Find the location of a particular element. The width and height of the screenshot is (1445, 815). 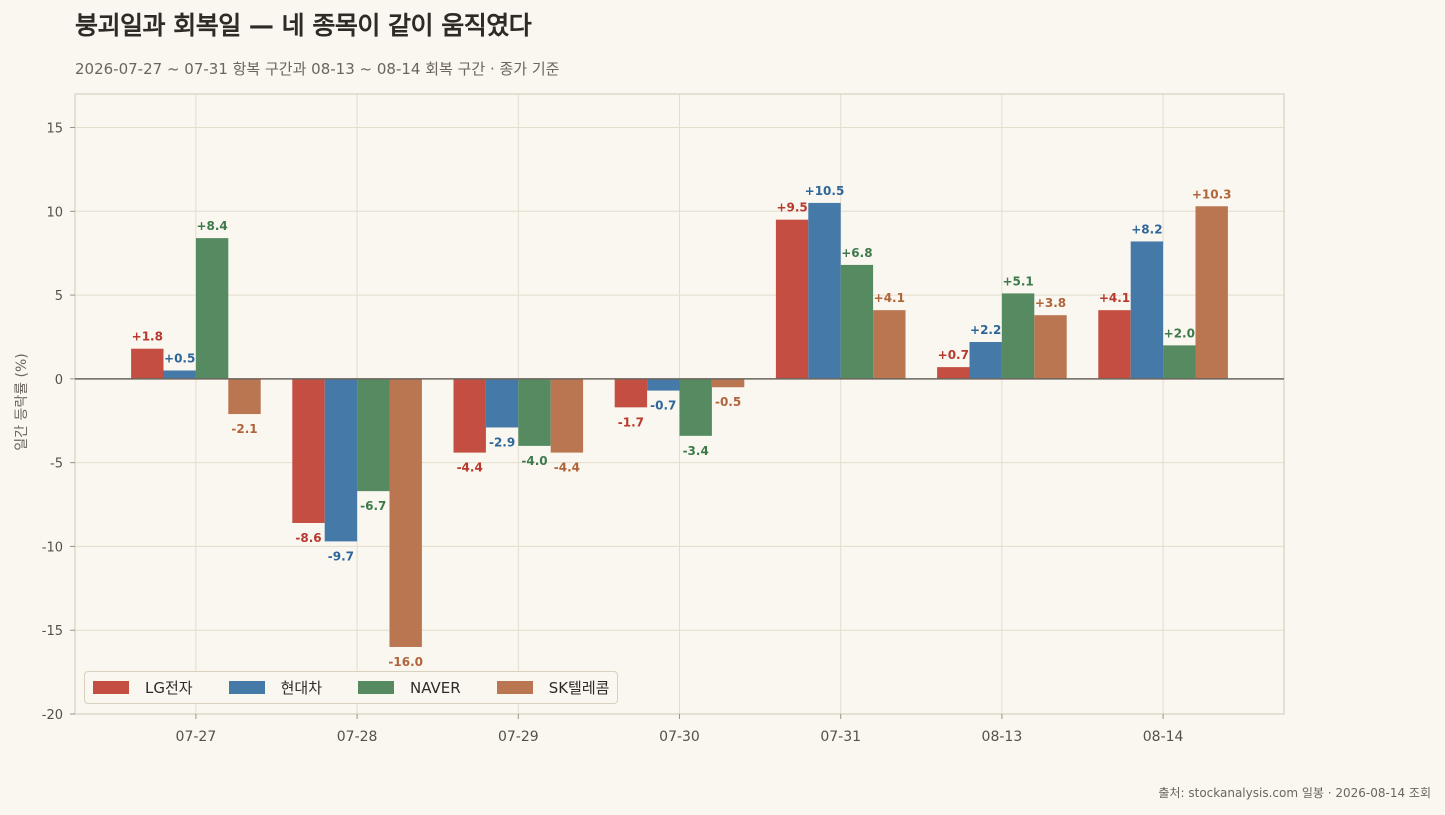

data-label-2-2: -4.0 is located at coordinates (534, 461).